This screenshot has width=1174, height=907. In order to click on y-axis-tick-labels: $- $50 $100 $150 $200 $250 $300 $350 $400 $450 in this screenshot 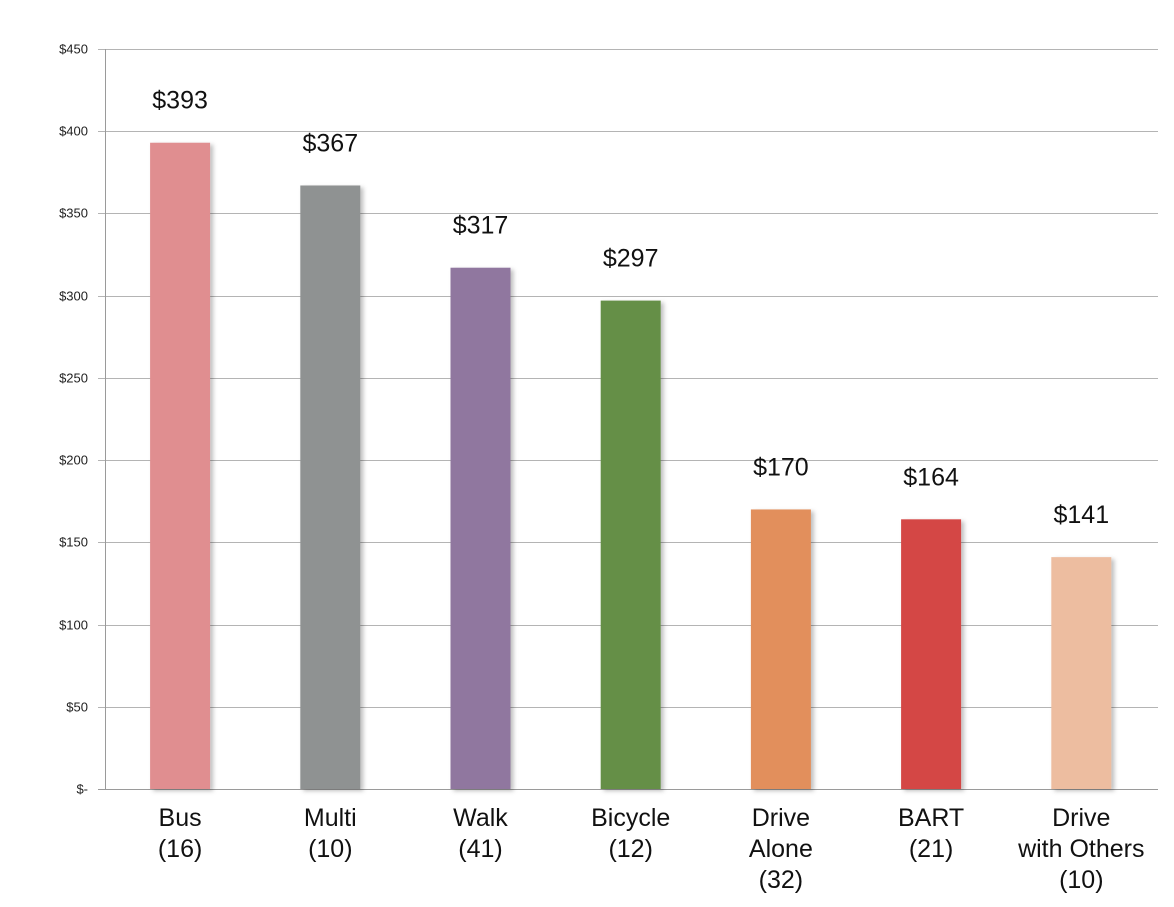, I will do `click(73, 419)`.